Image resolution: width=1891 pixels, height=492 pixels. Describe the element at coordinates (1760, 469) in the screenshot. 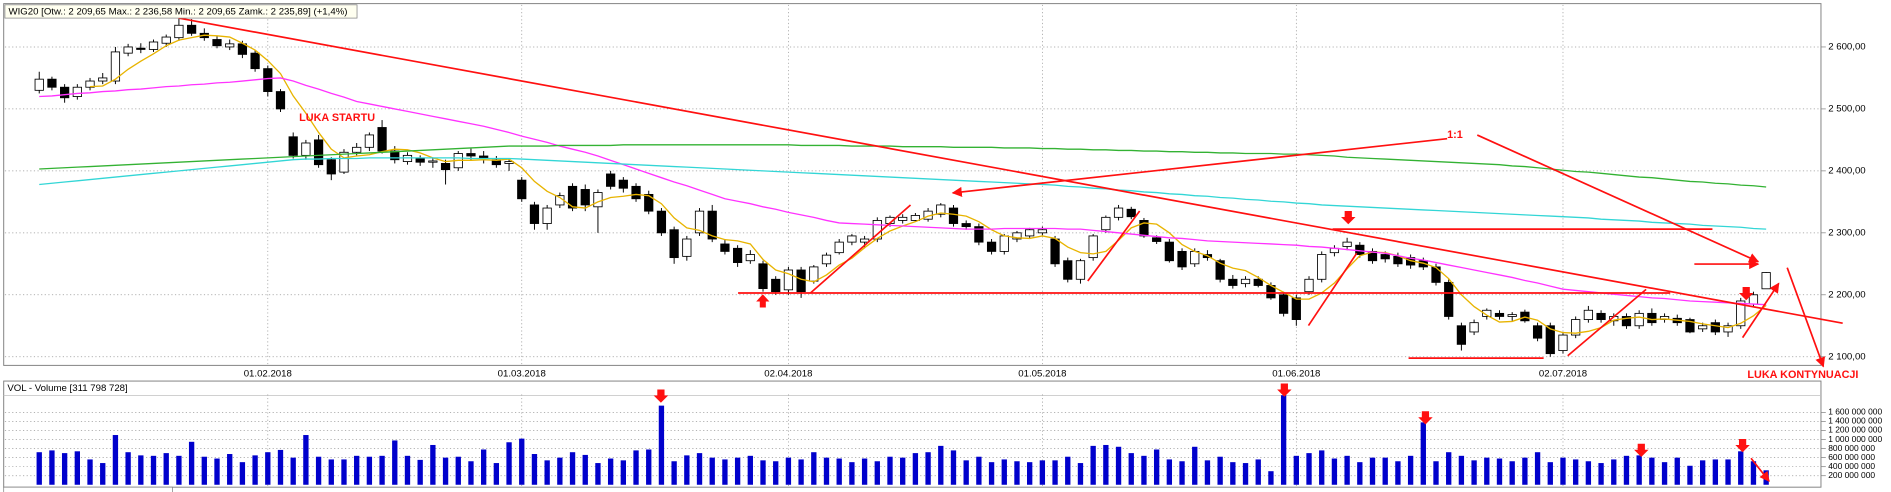

I see `volume-arrow` at that location.